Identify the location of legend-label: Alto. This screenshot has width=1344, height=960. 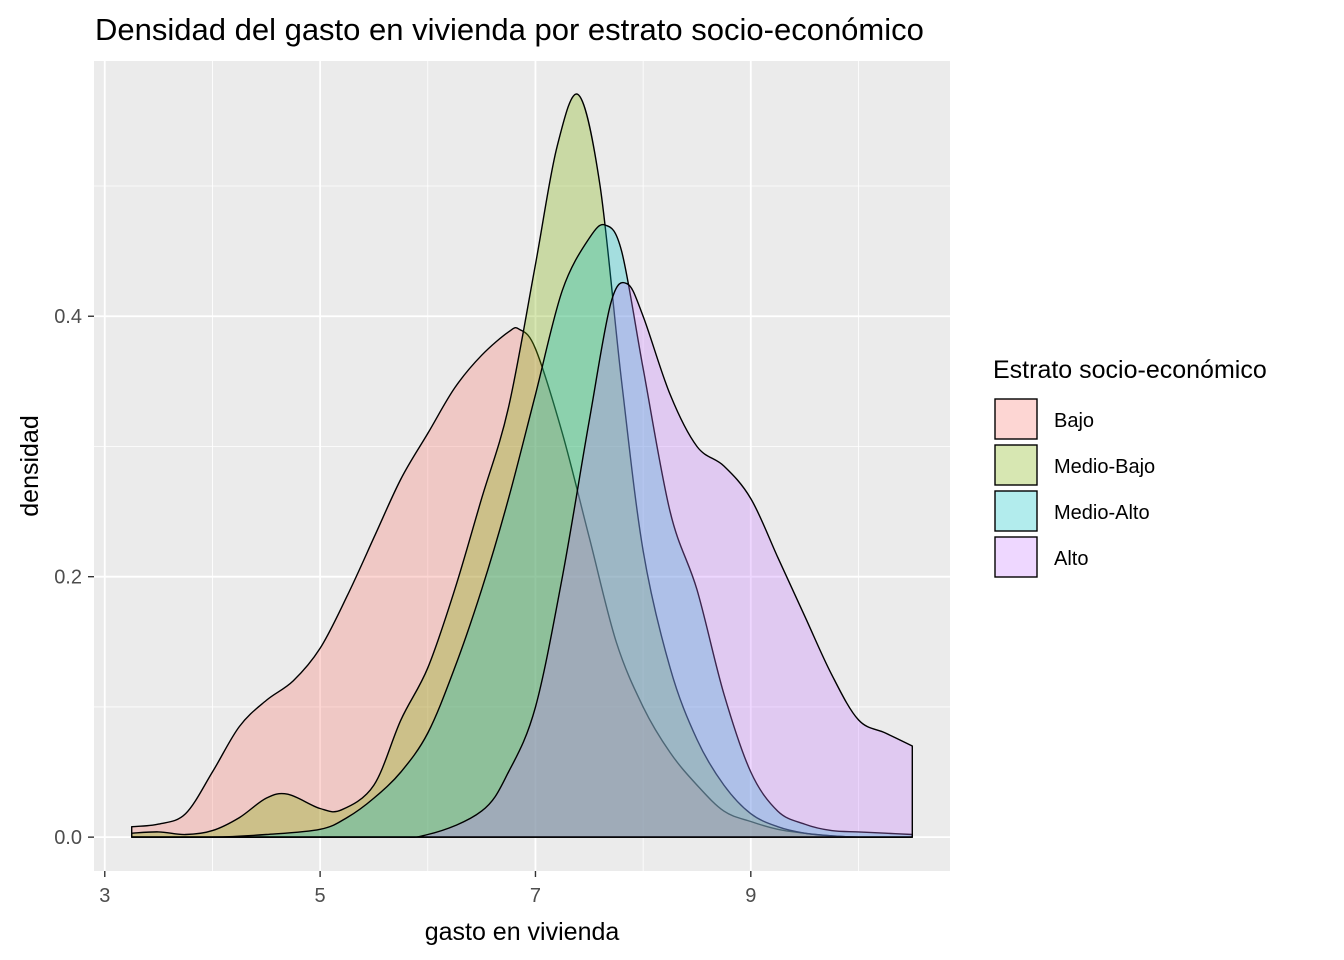
(1071, 559).